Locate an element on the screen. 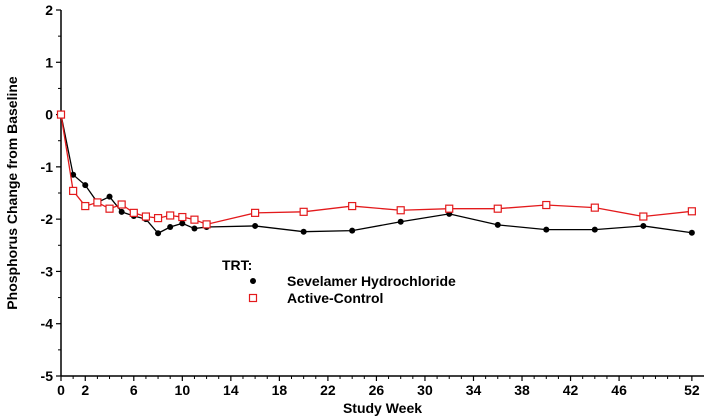  x-tick-label: 6 is located at coordinates (134, 390).